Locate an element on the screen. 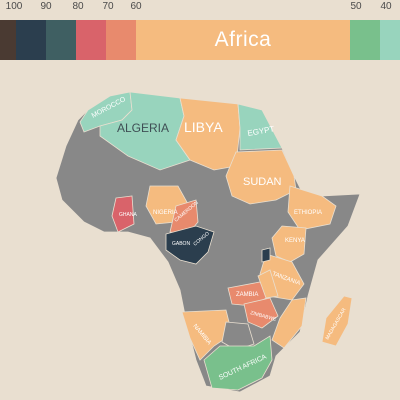 This screenshot has width=400, height=400. legend-tick-100: 100 is located at coordinates (14, 6).